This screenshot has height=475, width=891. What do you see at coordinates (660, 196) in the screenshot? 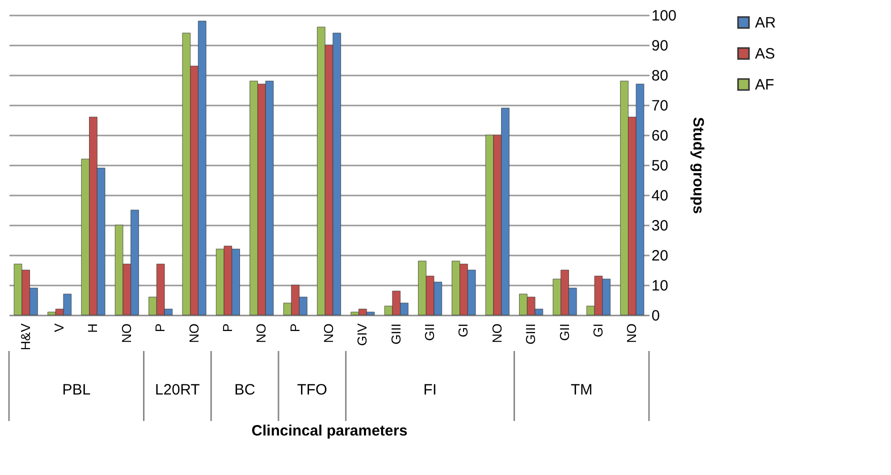
I see `y-tick-label: 40` at bounding box center [660, 196].